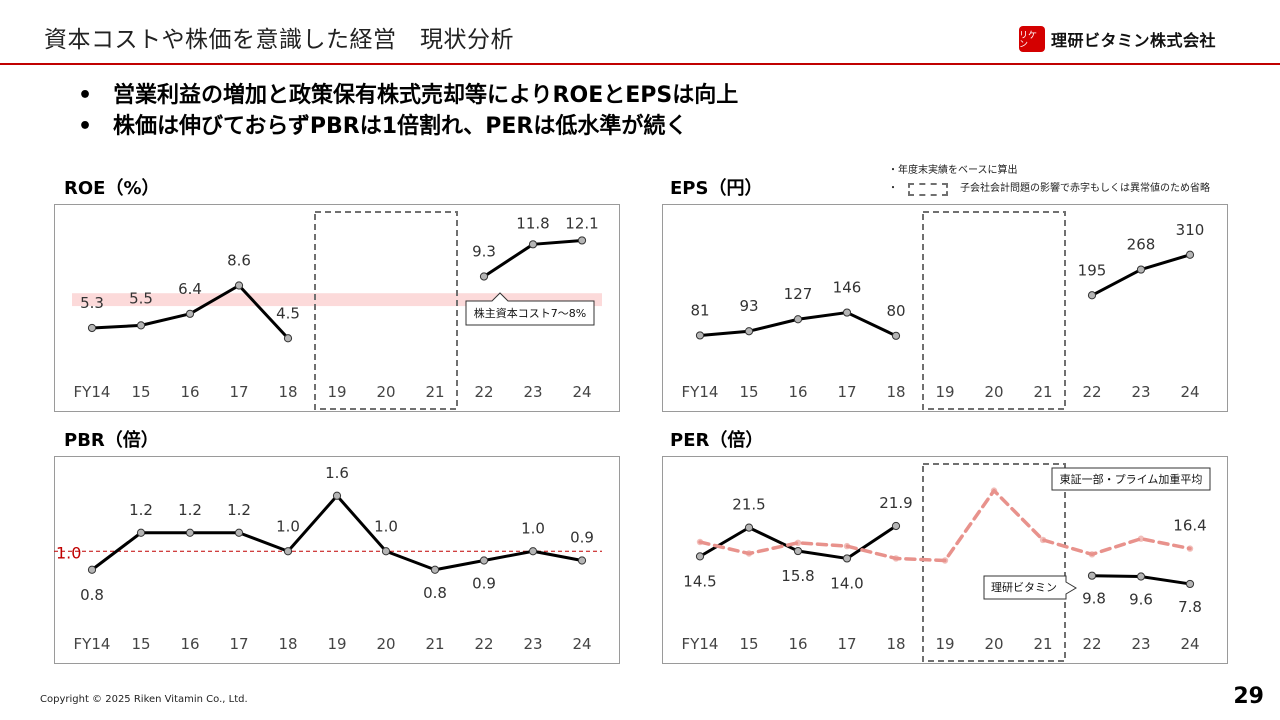 Image resolution: width=1280 pixels, height=720 pixels. I want to click on data-label: 14.5, so click(699, 581).